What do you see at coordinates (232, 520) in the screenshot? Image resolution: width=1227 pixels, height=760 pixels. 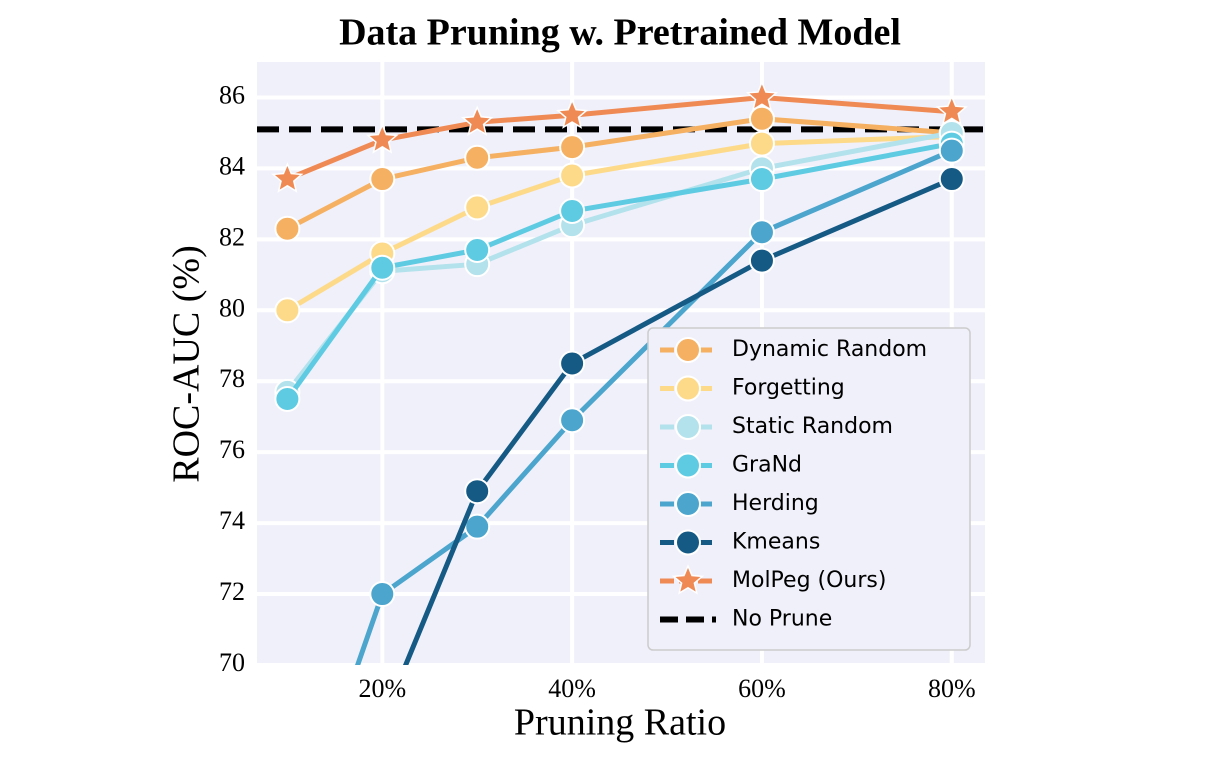 I see `y-tick-label: 74` at bounding box center [232, 520].